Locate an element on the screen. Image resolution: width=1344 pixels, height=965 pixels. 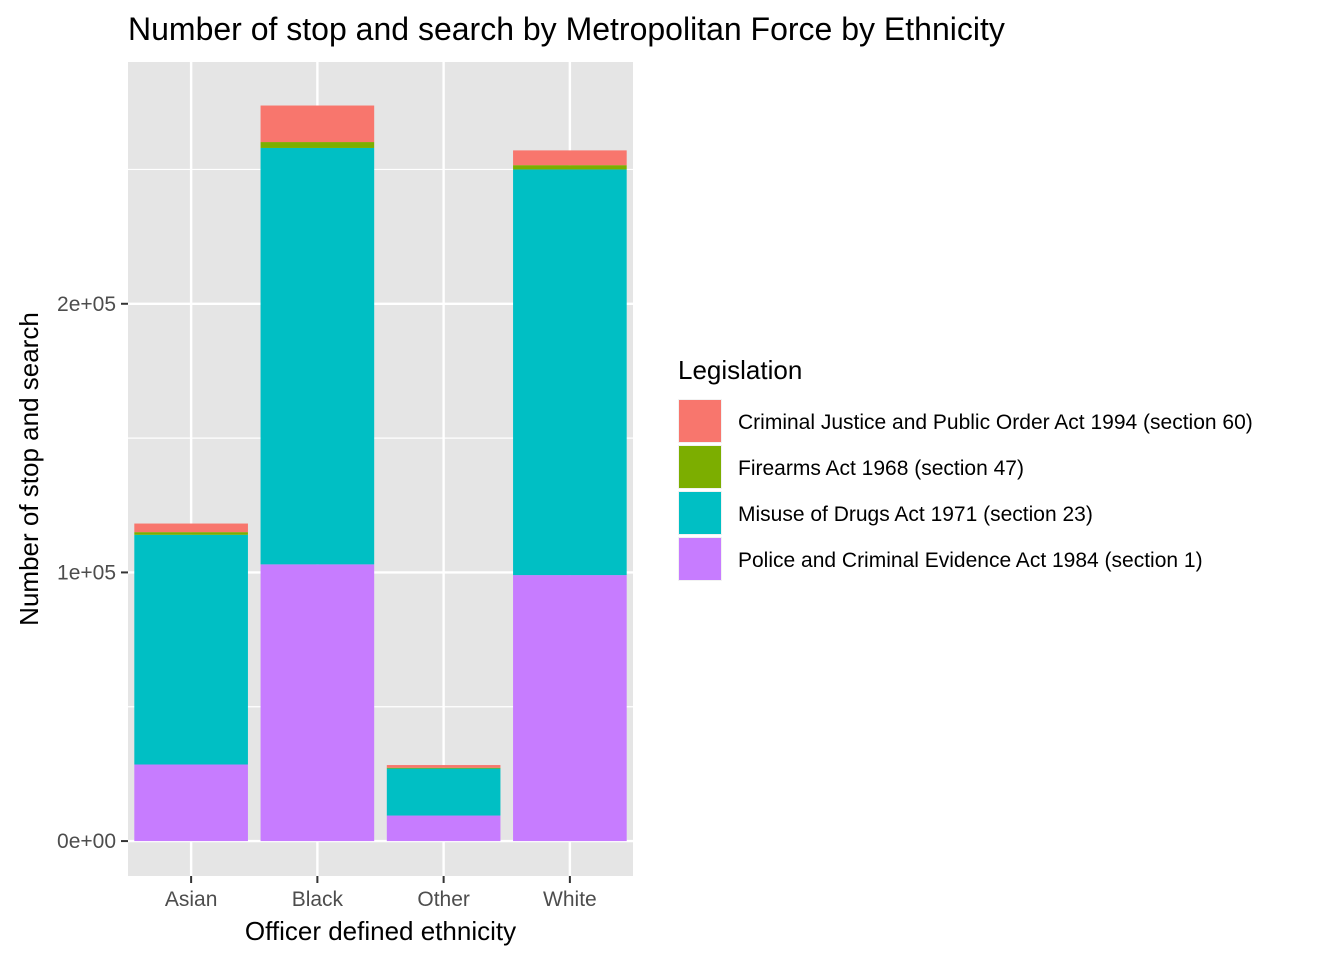
legend-item-label: Firearms Act 1968 (section 47) is located at coordinates (881, 468).